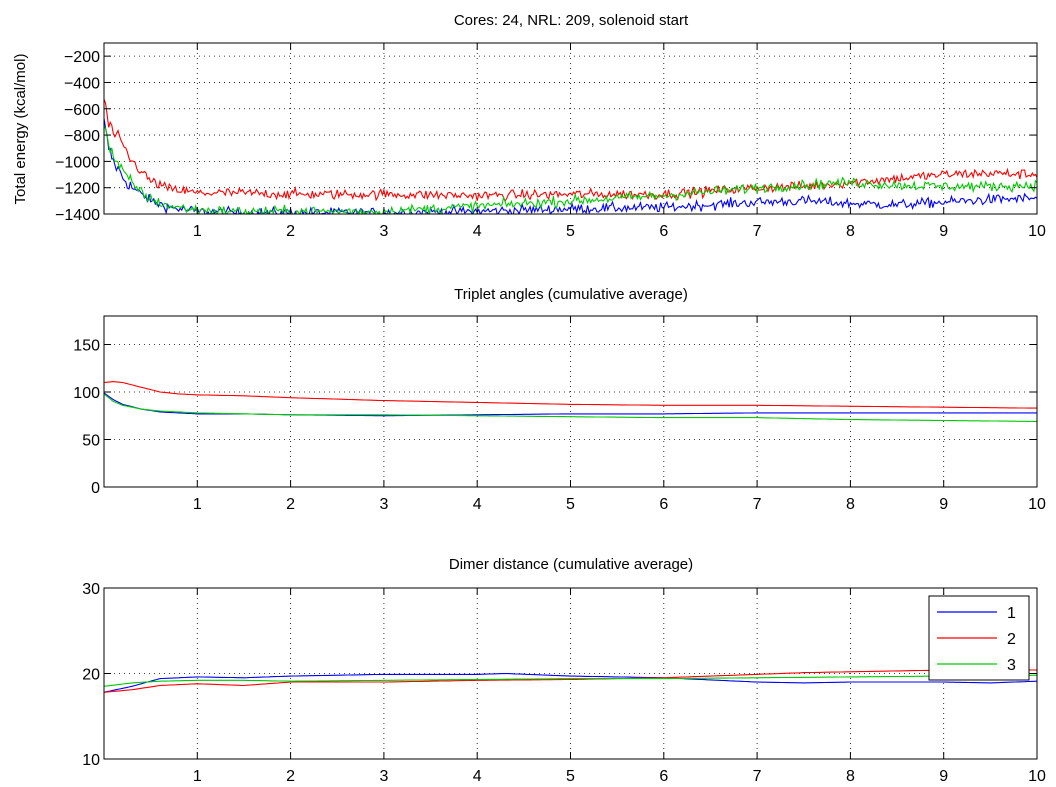 The image size is (1056, 787). I want to click on energy-panel-series-3-line, so click(570, 169).